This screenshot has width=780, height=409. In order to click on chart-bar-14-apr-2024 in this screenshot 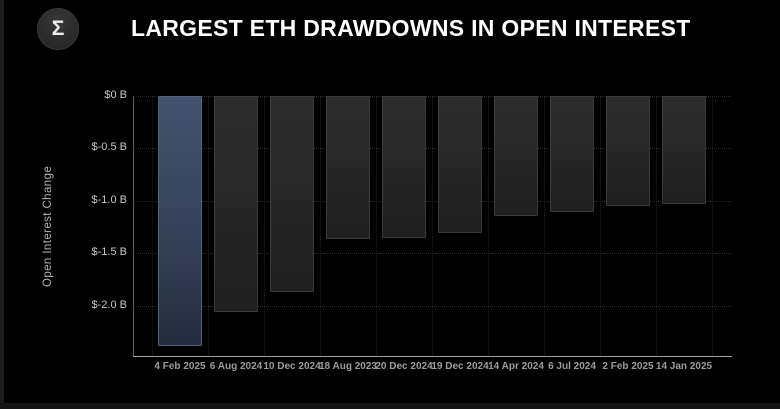, I will do `click(516, 156)`.